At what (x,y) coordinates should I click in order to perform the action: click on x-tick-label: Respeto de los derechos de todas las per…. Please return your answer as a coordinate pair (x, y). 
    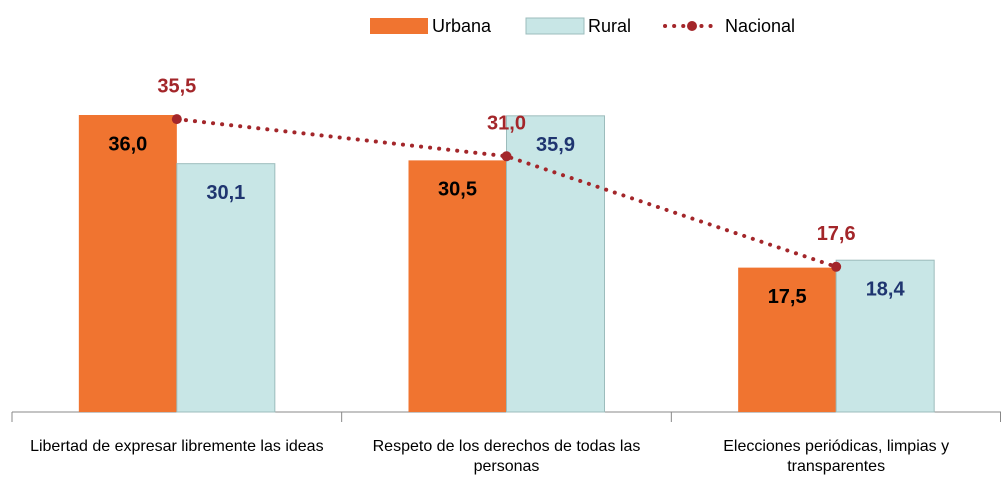
    Looking at the image, I should click on (506, 456).